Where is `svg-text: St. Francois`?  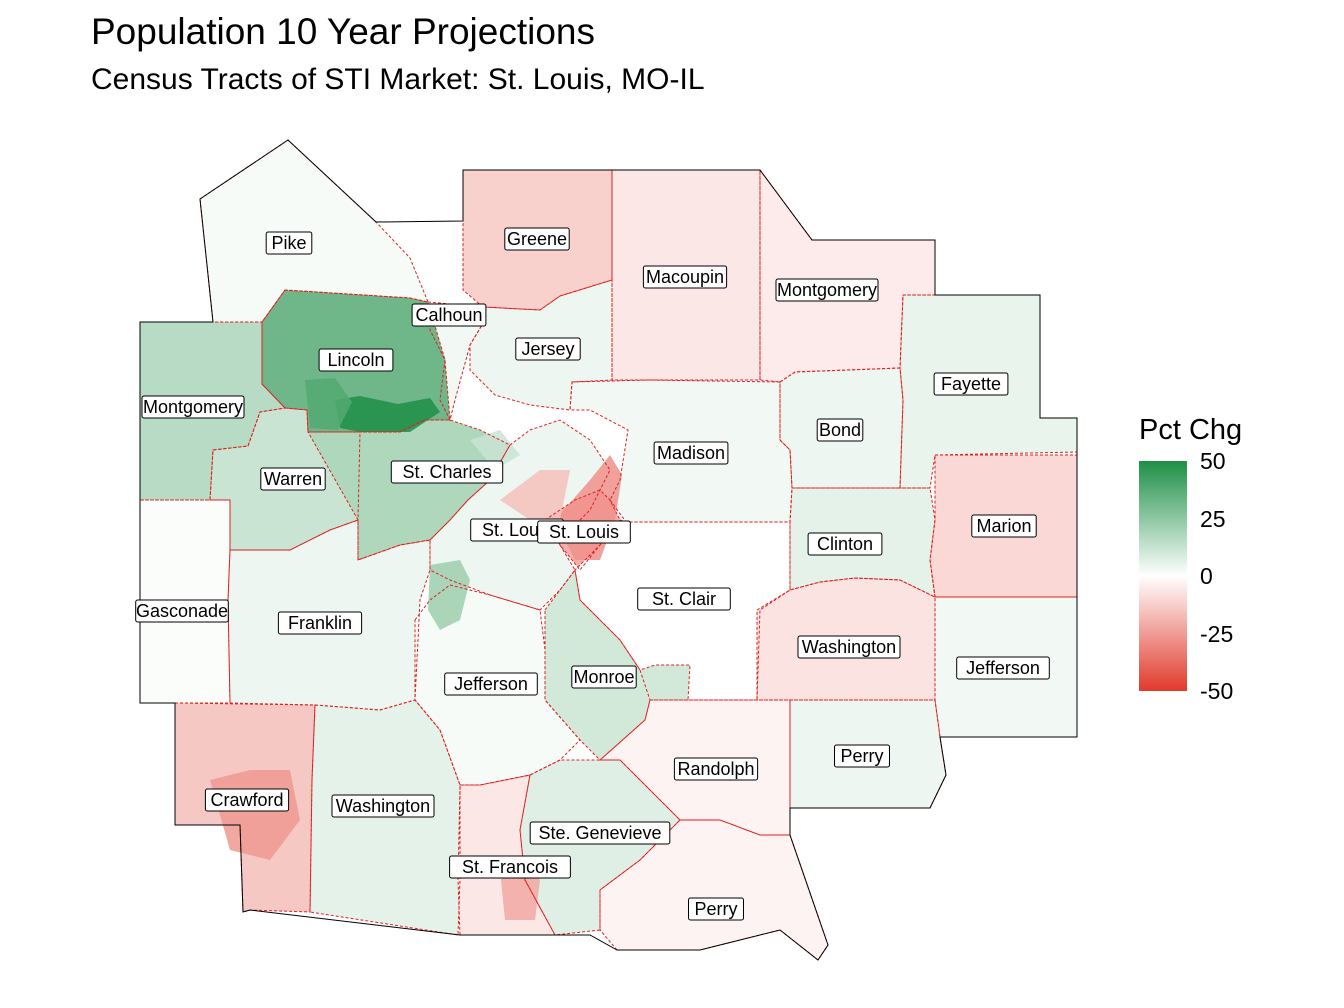
svg-text: St. Francois is located at coordinates (510, 867).